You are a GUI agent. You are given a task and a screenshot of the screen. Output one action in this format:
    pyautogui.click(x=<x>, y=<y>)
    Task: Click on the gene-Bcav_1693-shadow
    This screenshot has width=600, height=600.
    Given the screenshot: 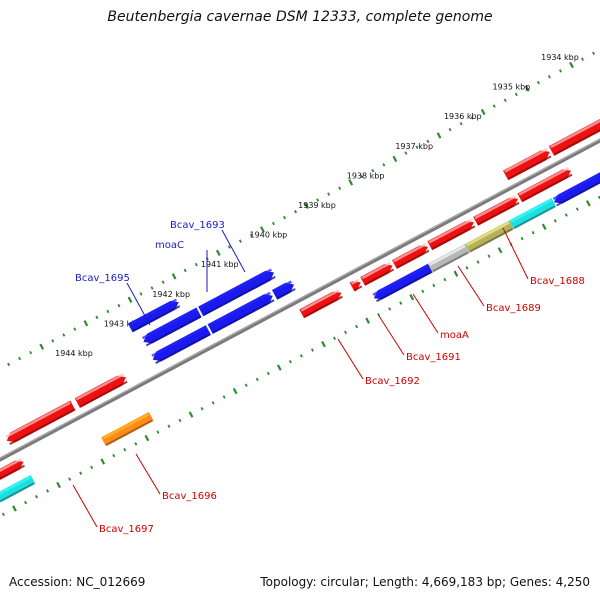 What is the action you would take?
    pyautogui.click(x=239, y=296)
    